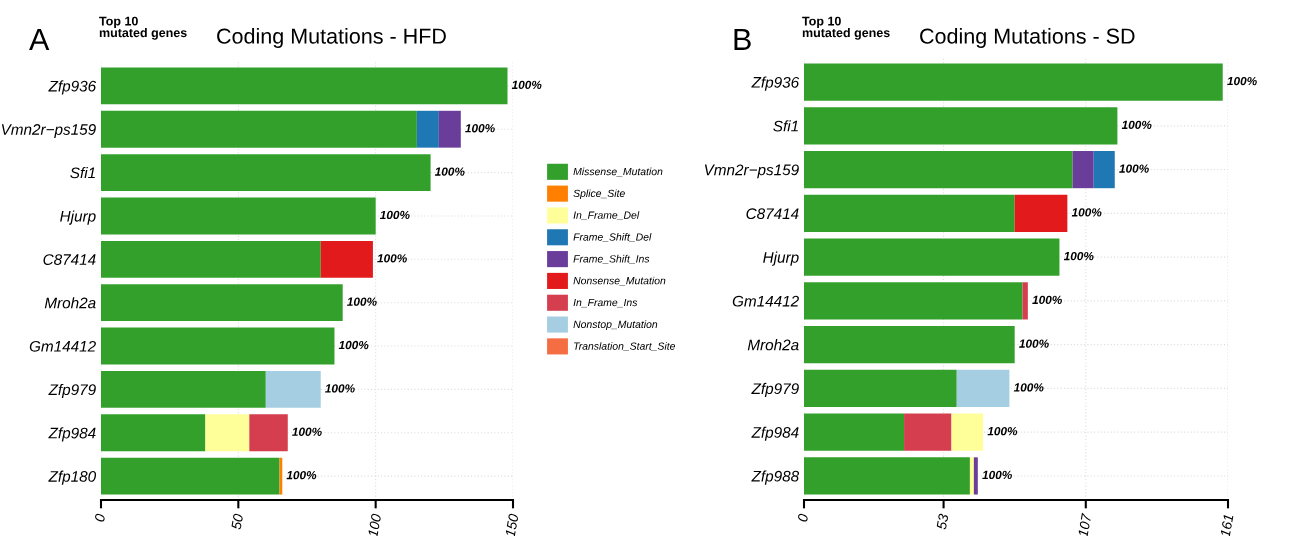  What do you see at coordinates (619, 281) in the screenshot?
I see `legend-label: Nonsense_Mutation` at bounding box center [619, 281].